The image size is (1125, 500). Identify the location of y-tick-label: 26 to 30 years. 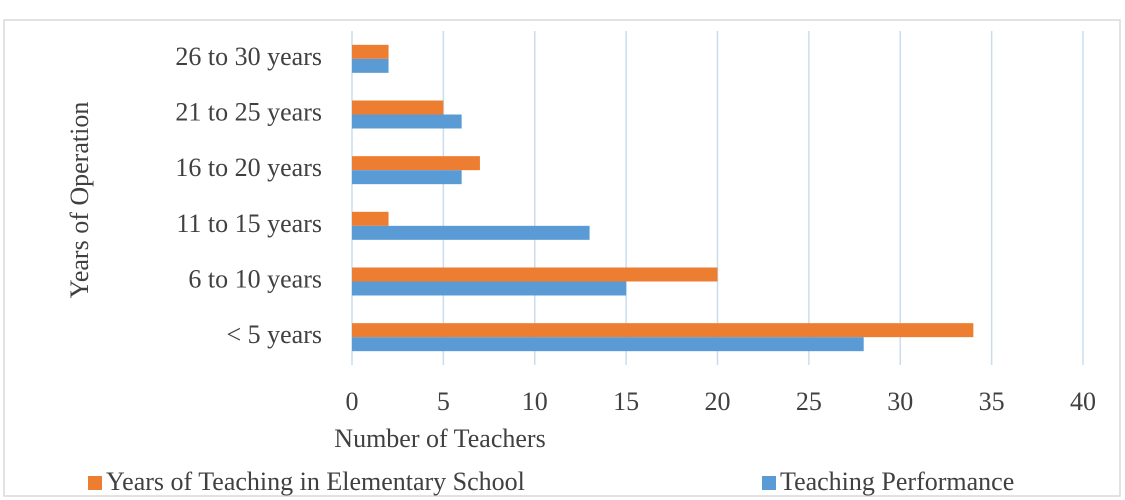
(248, 56).